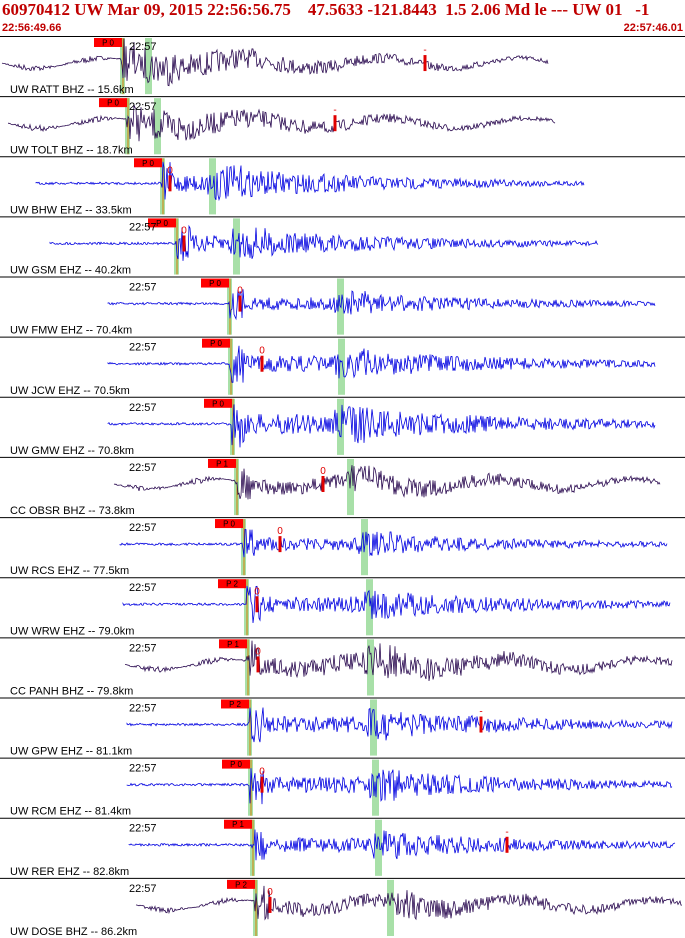 The image size is (685, 938). What do you see at coordinates (71, 331) in the screenshot?
I see `station-label: UW FMW EHZ -- 70.4km` at bounding box center [71, 331].